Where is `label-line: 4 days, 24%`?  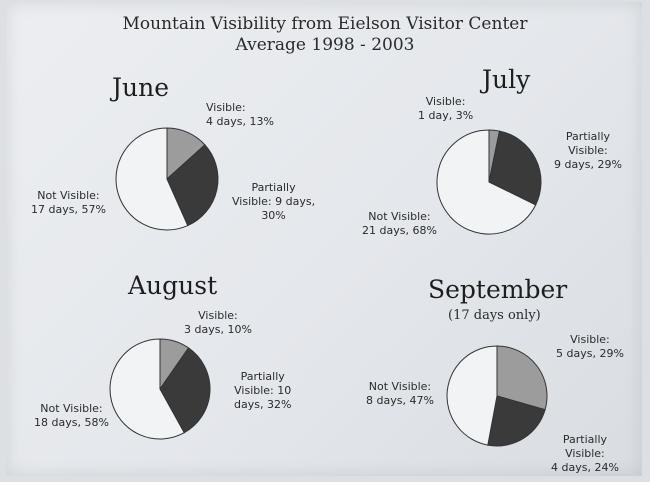 label-line: 4 days, 24% is located at coordinates (585, 467).